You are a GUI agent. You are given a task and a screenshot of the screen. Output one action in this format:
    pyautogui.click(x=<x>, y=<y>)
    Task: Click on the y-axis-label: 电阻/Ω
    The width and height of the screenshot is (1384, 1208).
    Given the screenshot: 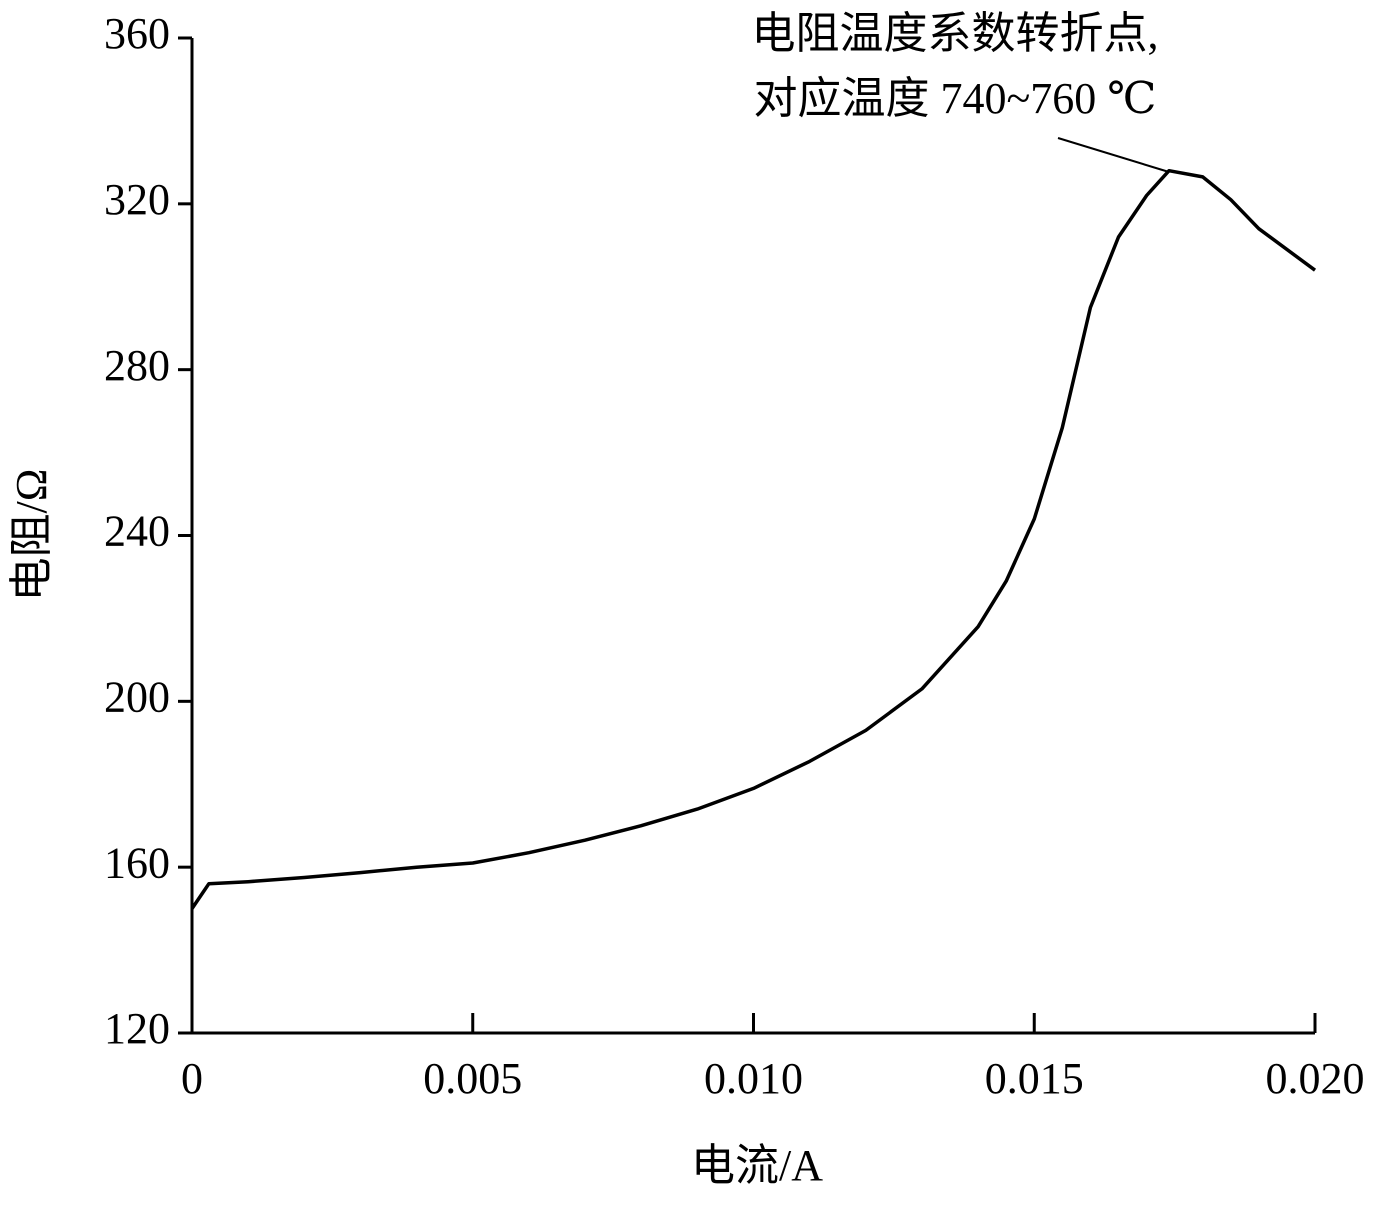 What is the action you would take?
    pyautogui.click(x=31, y=535)
    